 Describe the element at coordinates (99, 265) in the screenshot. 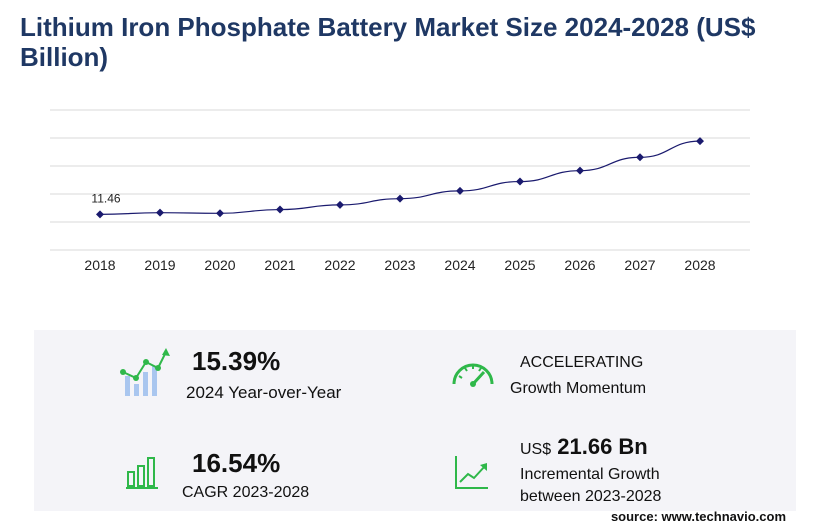

I see `x-tick-label: 2018` at that location.